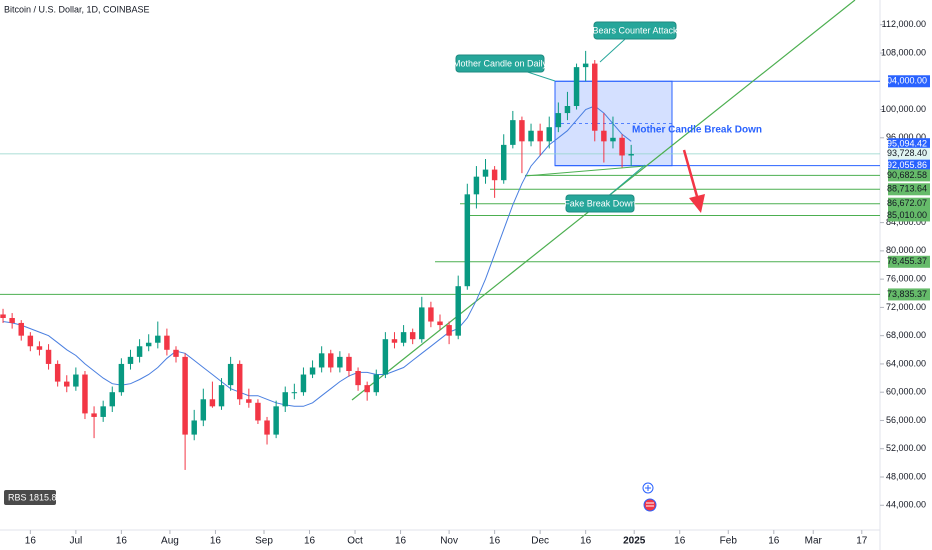 Image resolution: width=932 pixels, height=550 pixels. Describe the element at coordinates (729, 541) in the screenshot. I see `x-tick-label: Feb` at that location.